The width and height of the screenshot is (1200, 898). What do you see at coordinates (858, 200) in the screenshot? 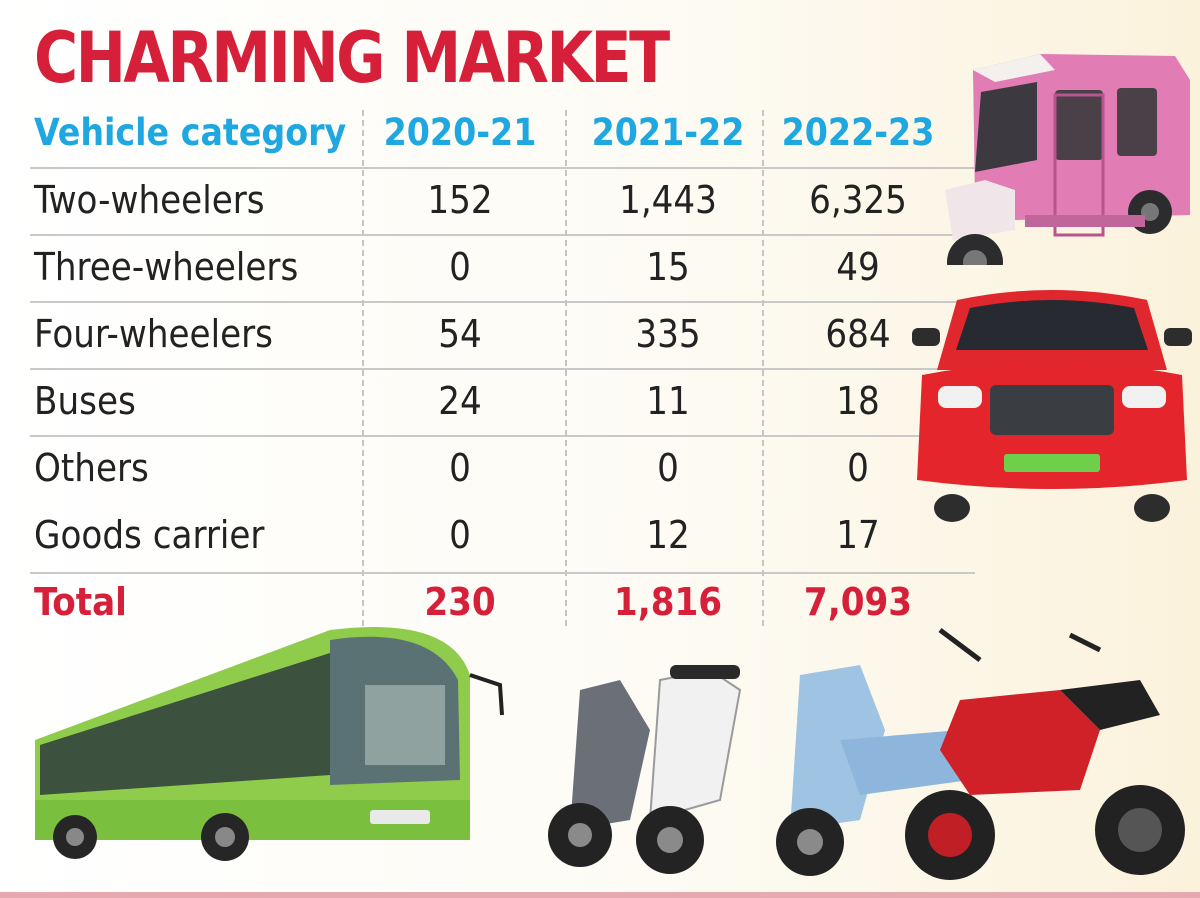
I see `table-cell: 6,325` at bounding box center [858, 200].